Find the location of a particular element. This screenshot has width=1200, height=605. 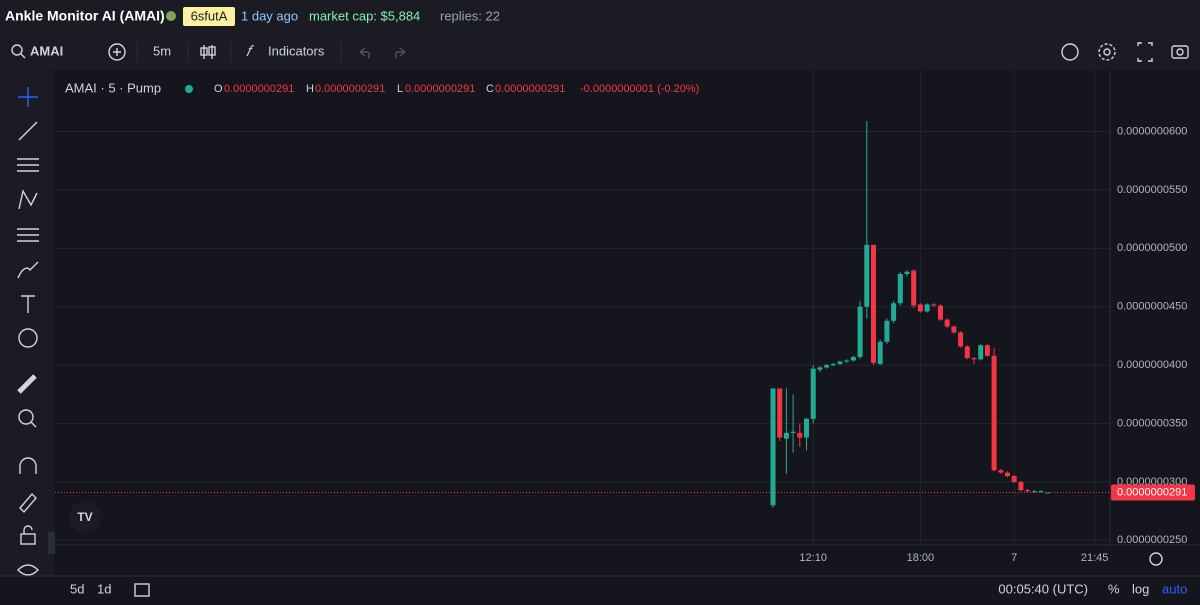

tradingview-logo is located at coordinates (85, 517).